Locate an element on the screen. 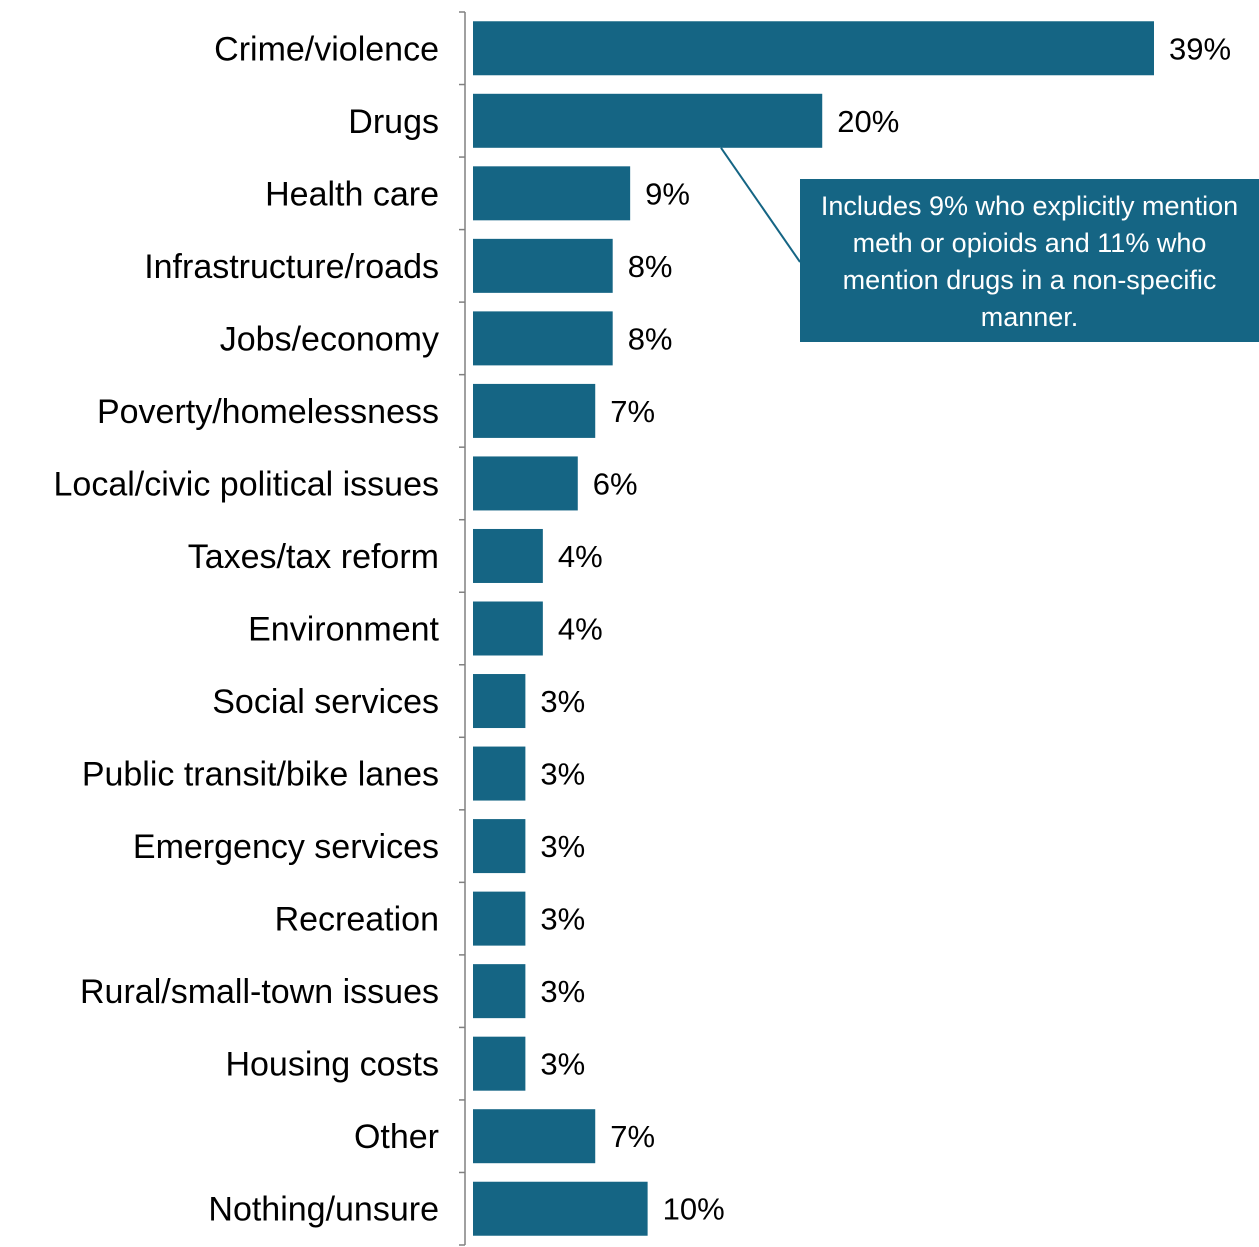  value-label: 20% is located at coordinates (868, 121).